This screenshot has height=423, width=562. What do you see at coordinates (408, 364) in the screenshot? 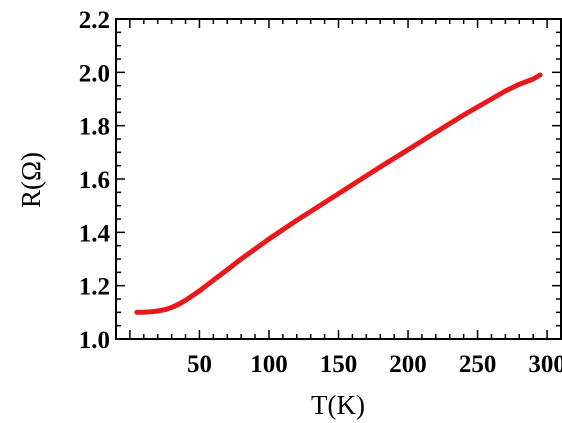
I see `x-tick-label: 200` at bounding box center [408, 364].